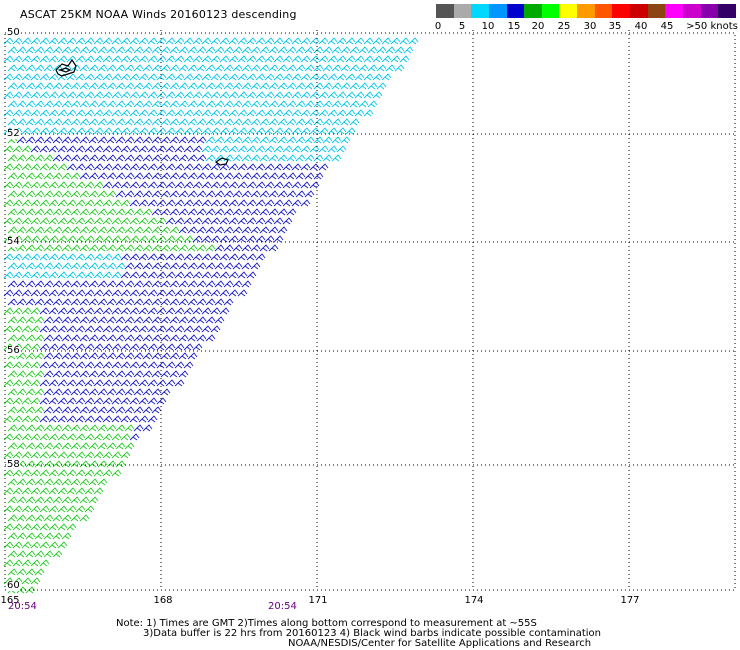  What do you see at coordinates (488, 26) in the screenshot?
I see `legend-label-10: 10` at bounding box center [488, 26].